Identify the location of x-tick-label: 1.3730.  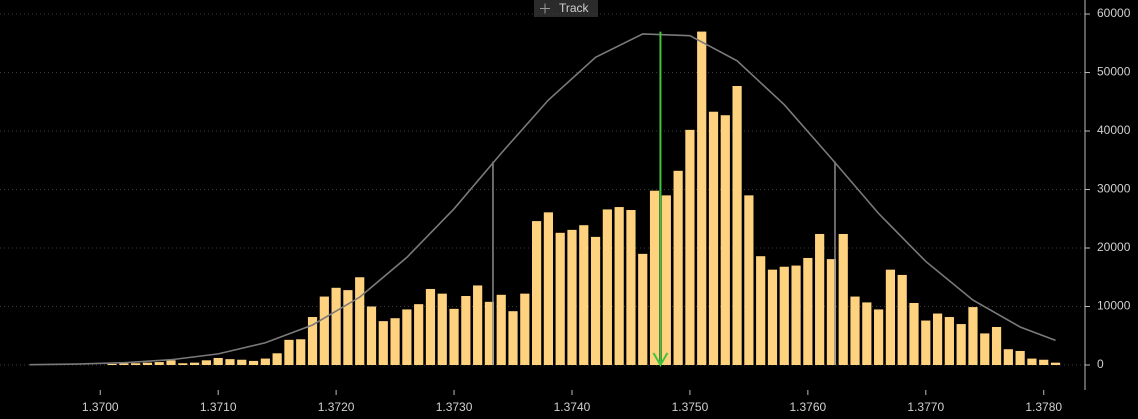
(454, 407).